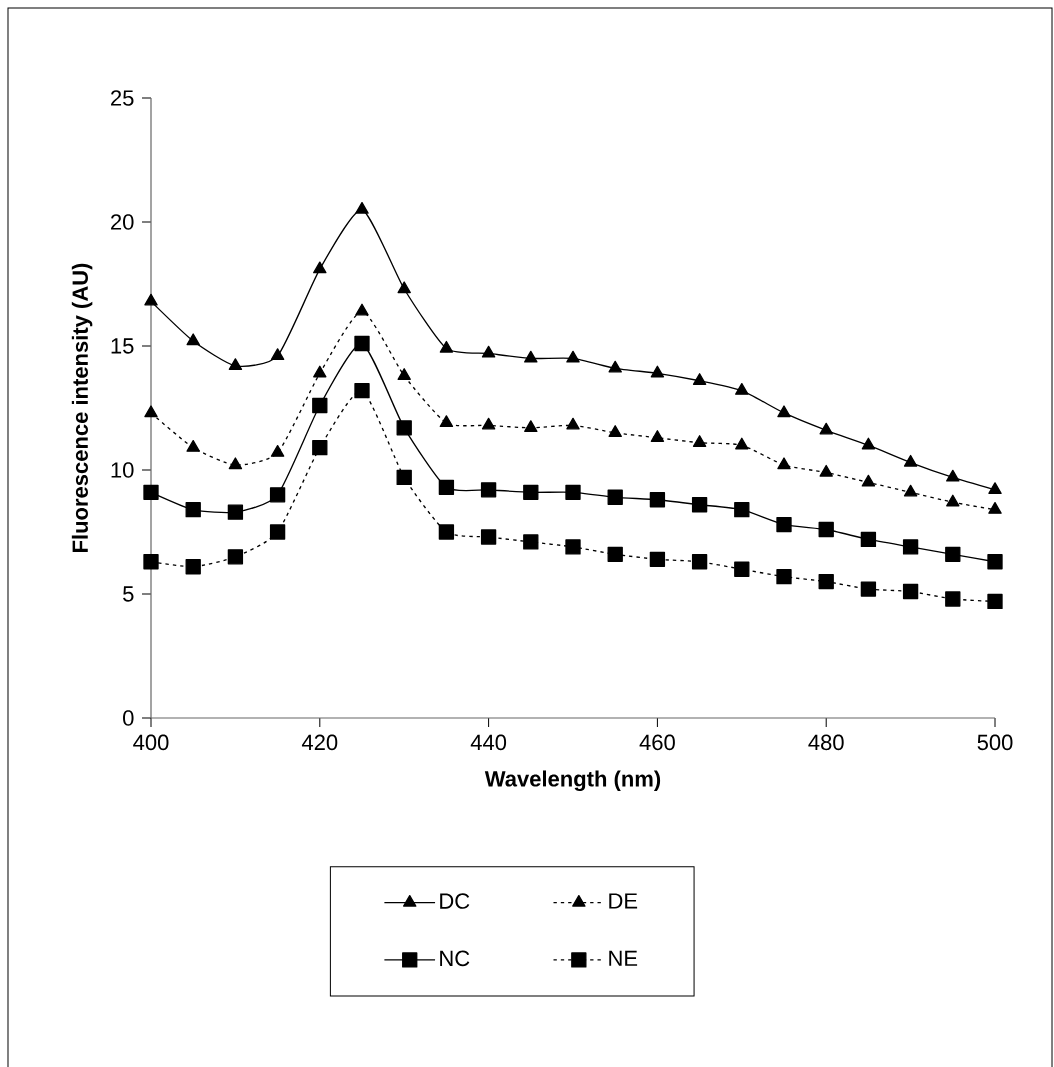 The width and height of the screenshot is (1054, 1067). What do you see at coordinates (319, 742) in the screenshot?
I see `x-tick-label: 420` at bounding box center [319, 742].